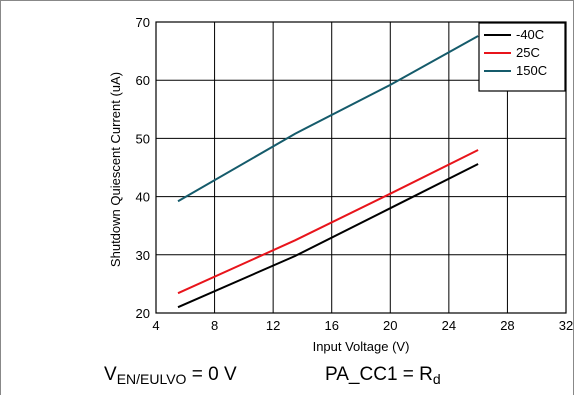 This screenshot has height=396, width=574. What do you see at coordinates (390, 325) in the screenshot?
I see `x-tick-label: 20` at bounding box center [390, 325].